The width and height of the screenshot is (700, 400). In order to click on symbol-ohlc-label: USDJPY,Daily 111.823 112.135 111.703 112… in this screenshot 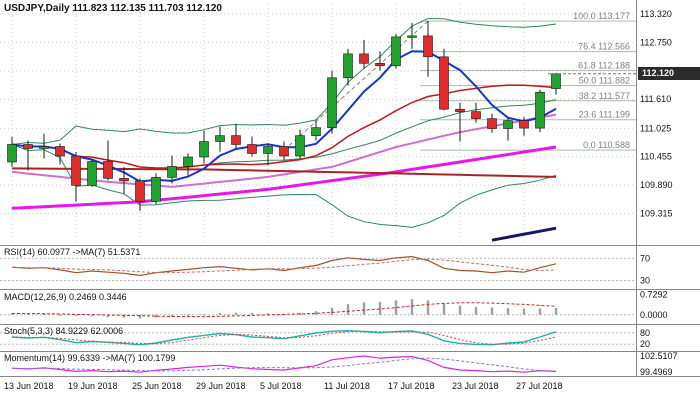, I will do `click(113, 8)`.